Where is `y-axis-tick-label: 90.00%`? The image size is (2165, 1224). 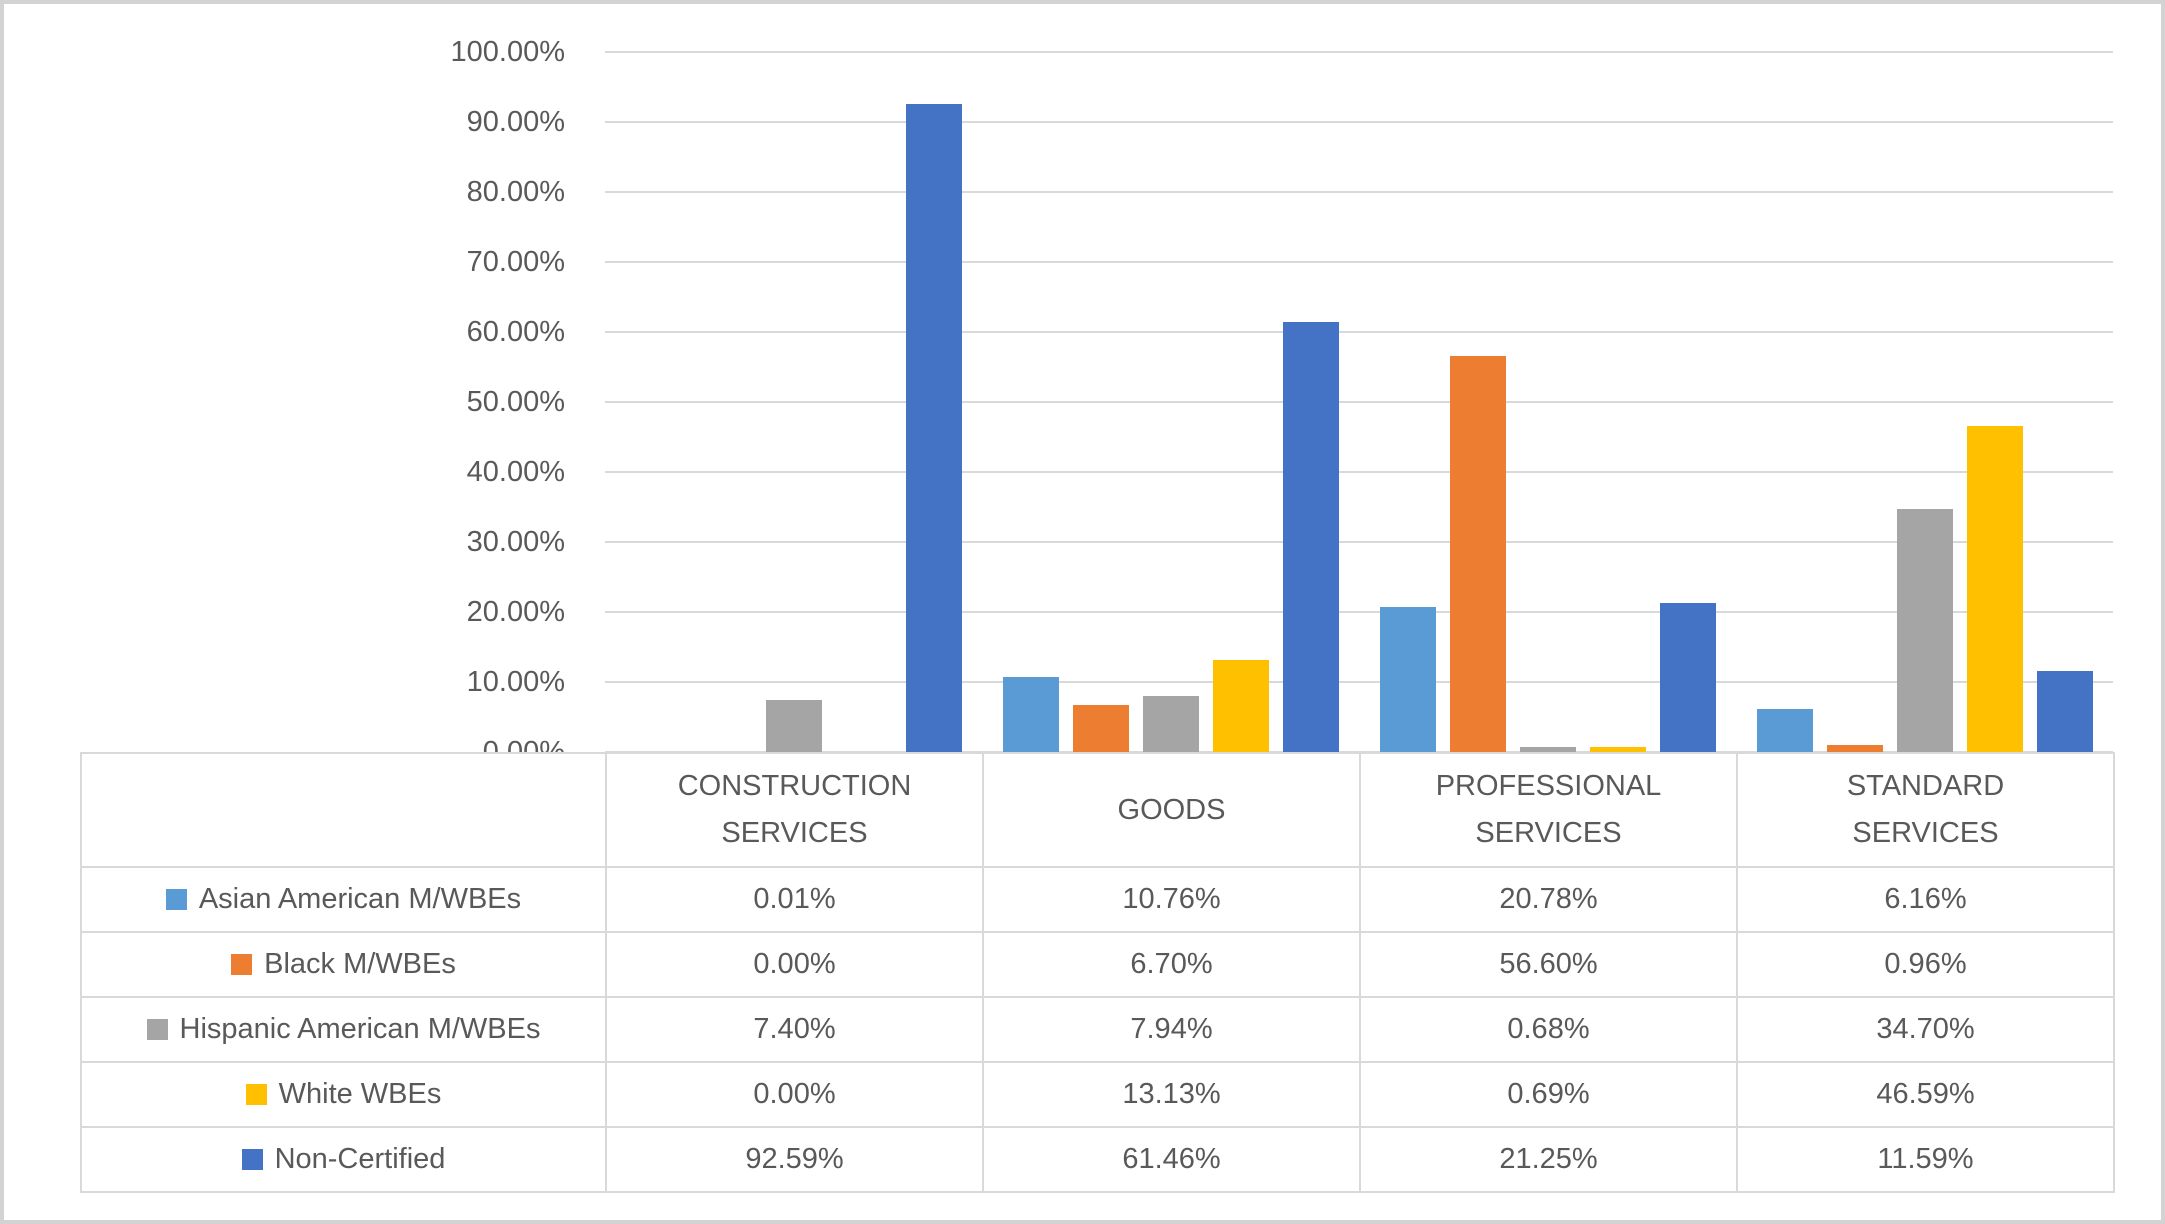
y-axis-tick-label: 90.00% is located at coordinates (515, 122).